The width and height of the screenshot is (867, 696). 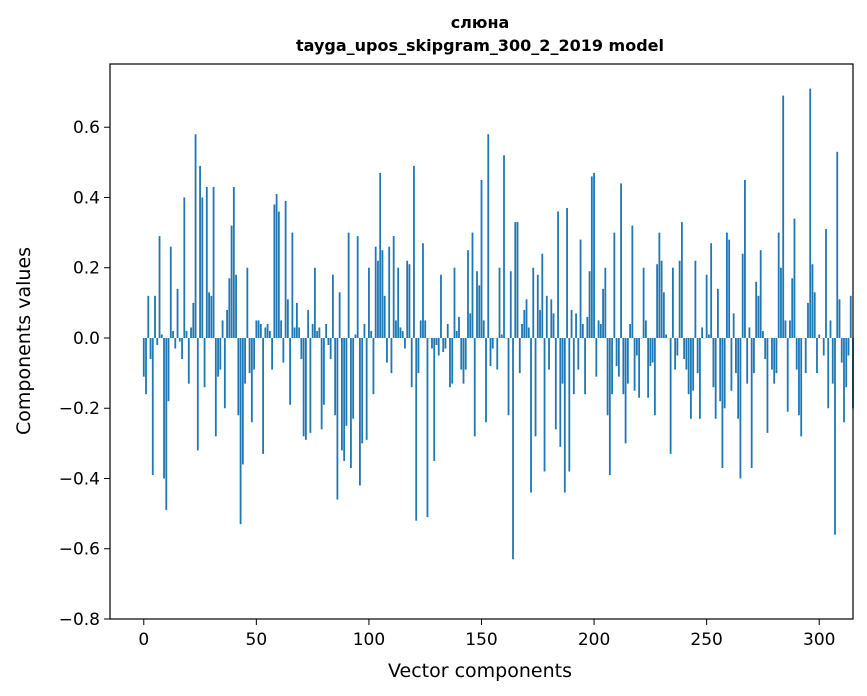 I want to click on chart-title: слюна, so click(x=480, y=22).